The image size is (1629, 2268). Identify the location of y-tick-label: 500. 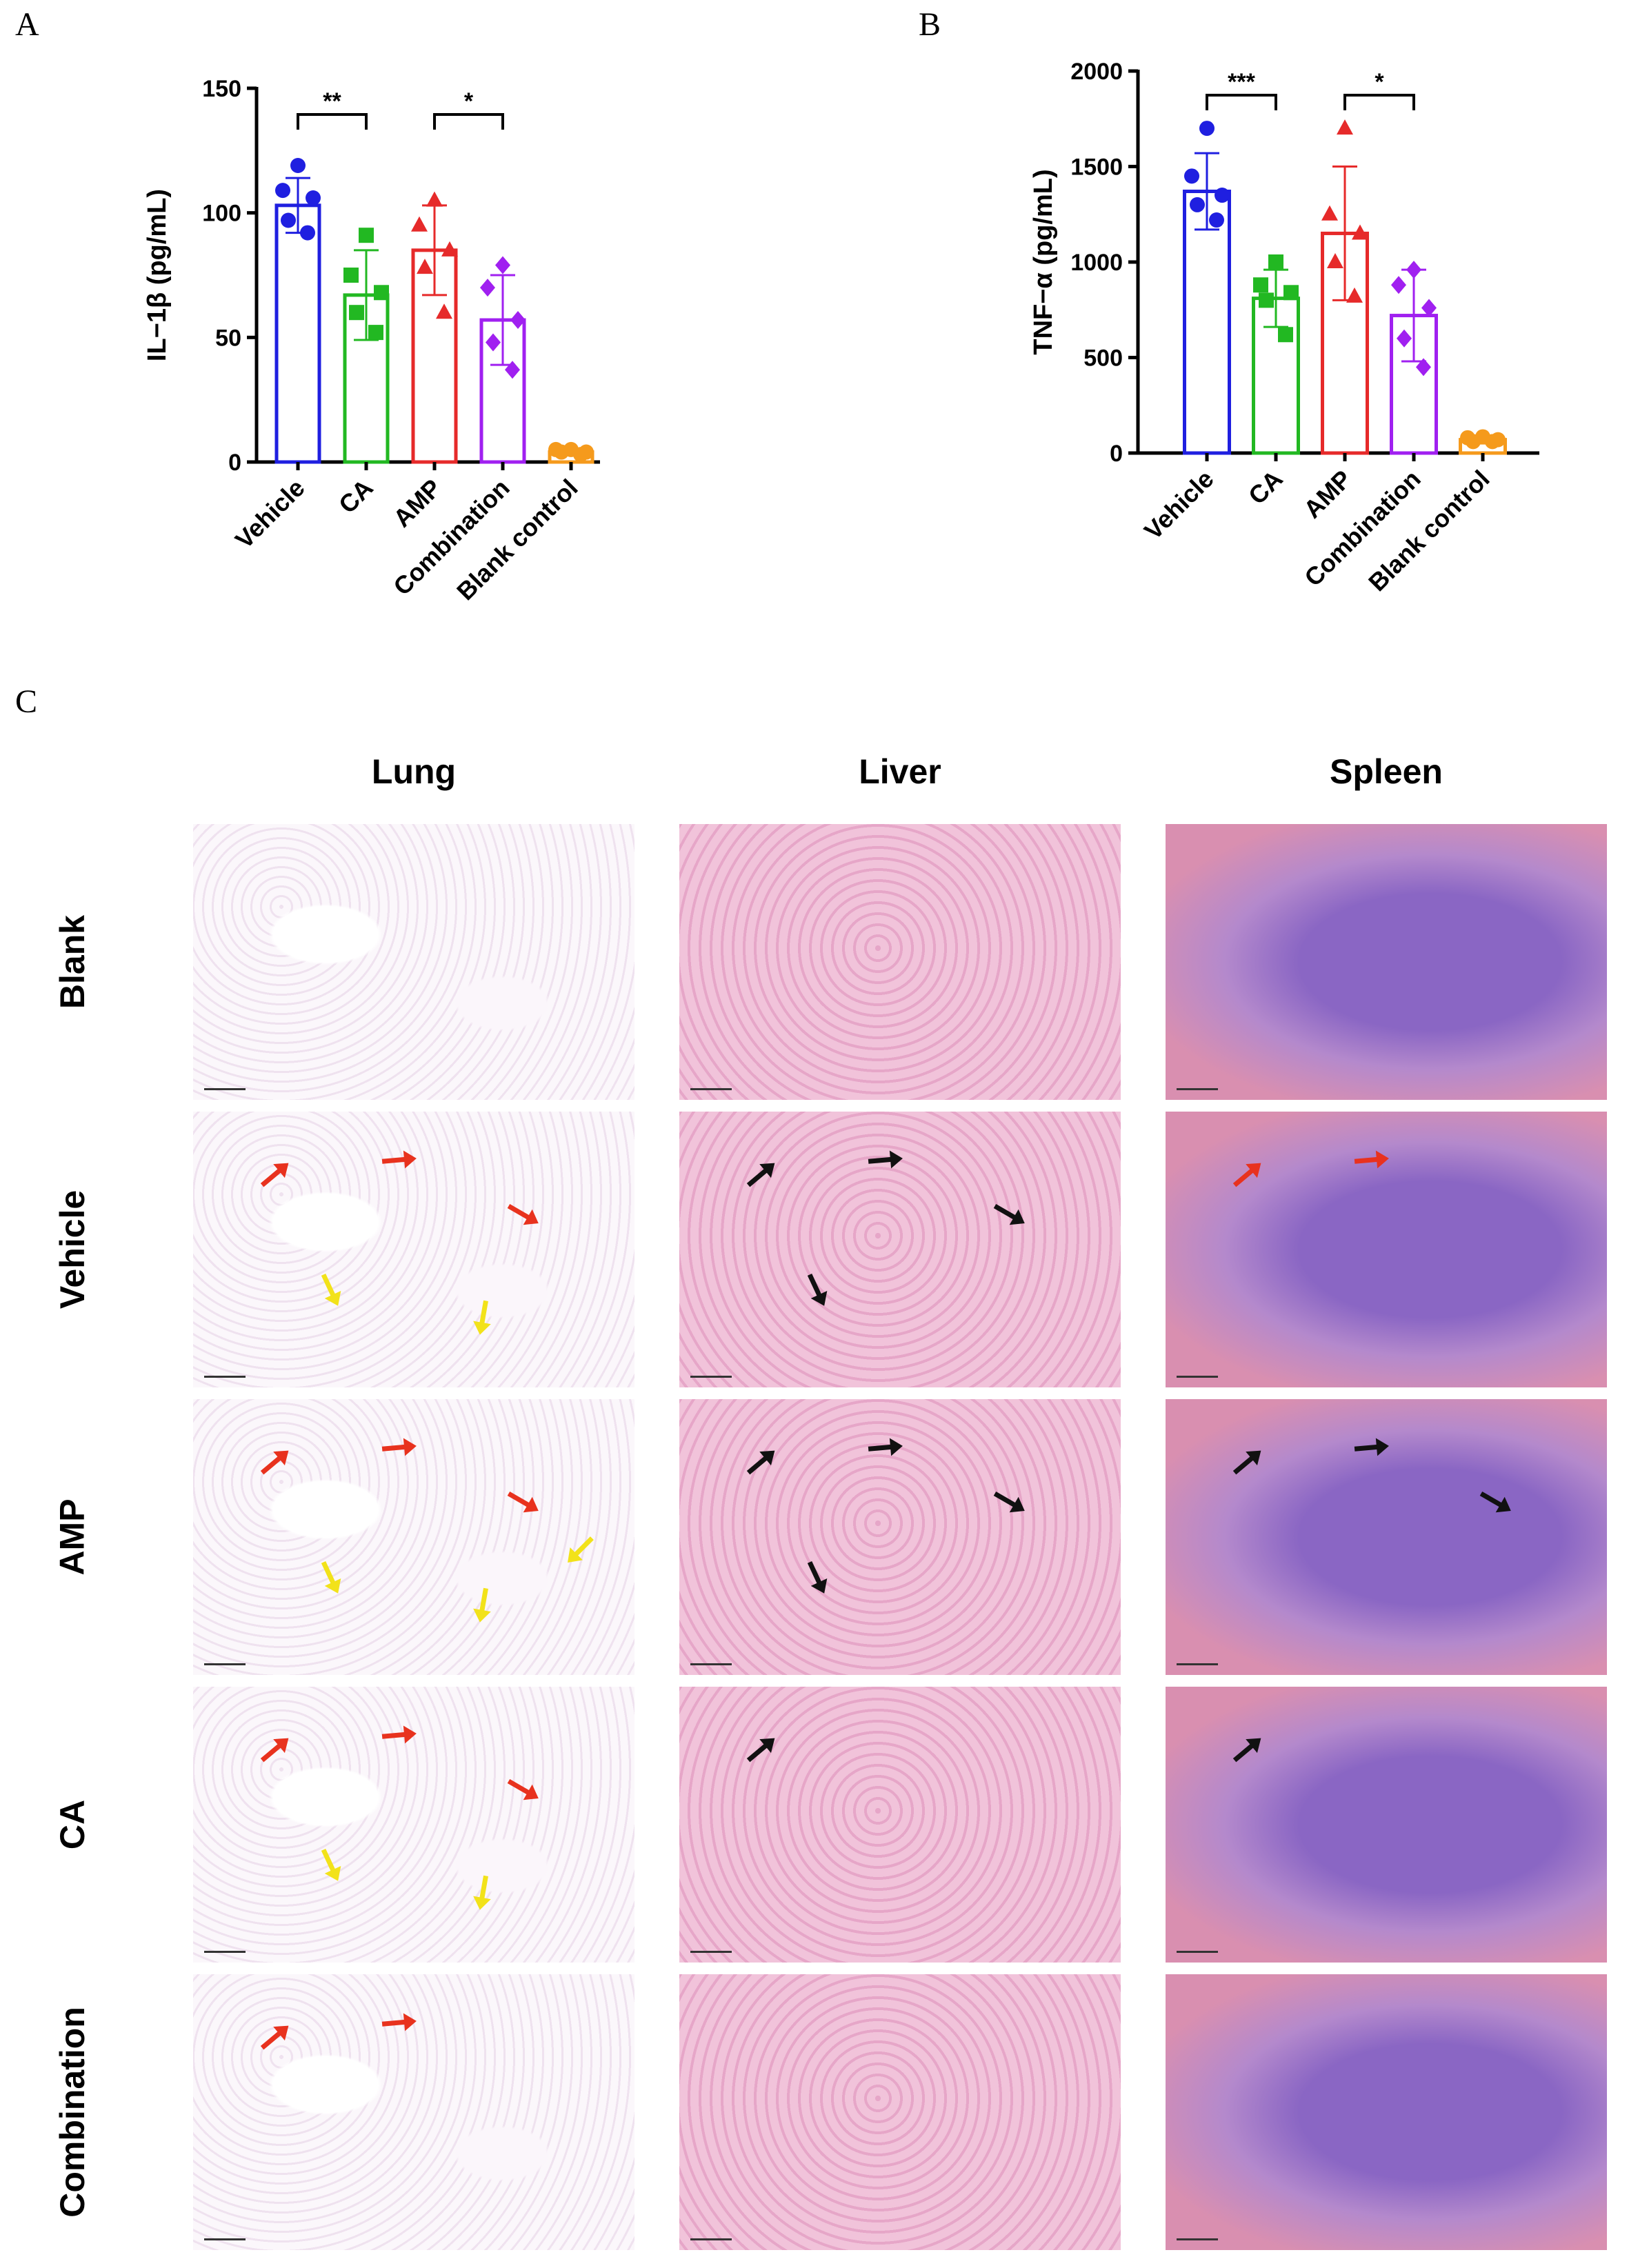
(1103, 358).